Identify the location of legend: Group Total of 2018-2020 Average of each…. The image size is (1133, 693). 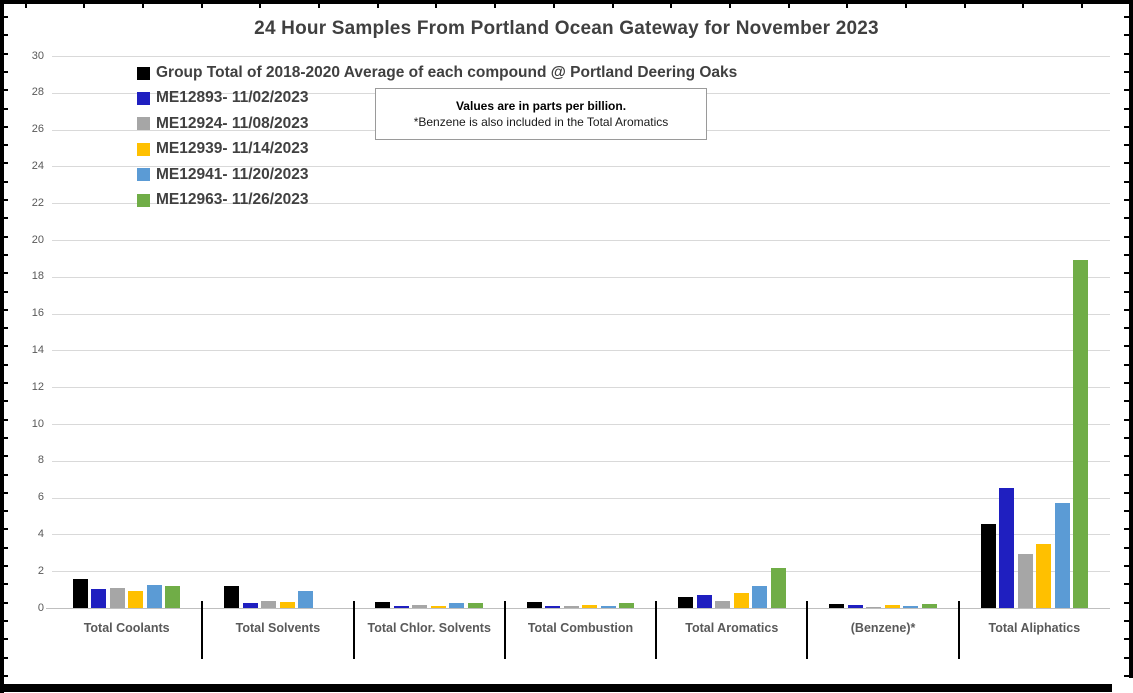
(517, 138).